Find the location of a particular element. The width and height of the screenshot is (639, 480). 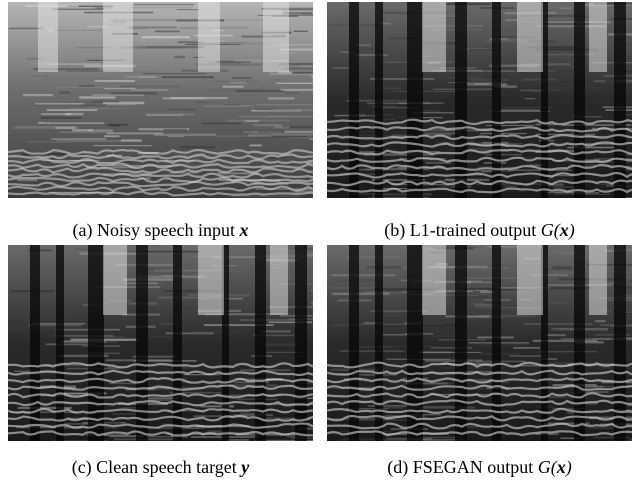

caption-d-math: G(x) is located at coordinates (555, 467).